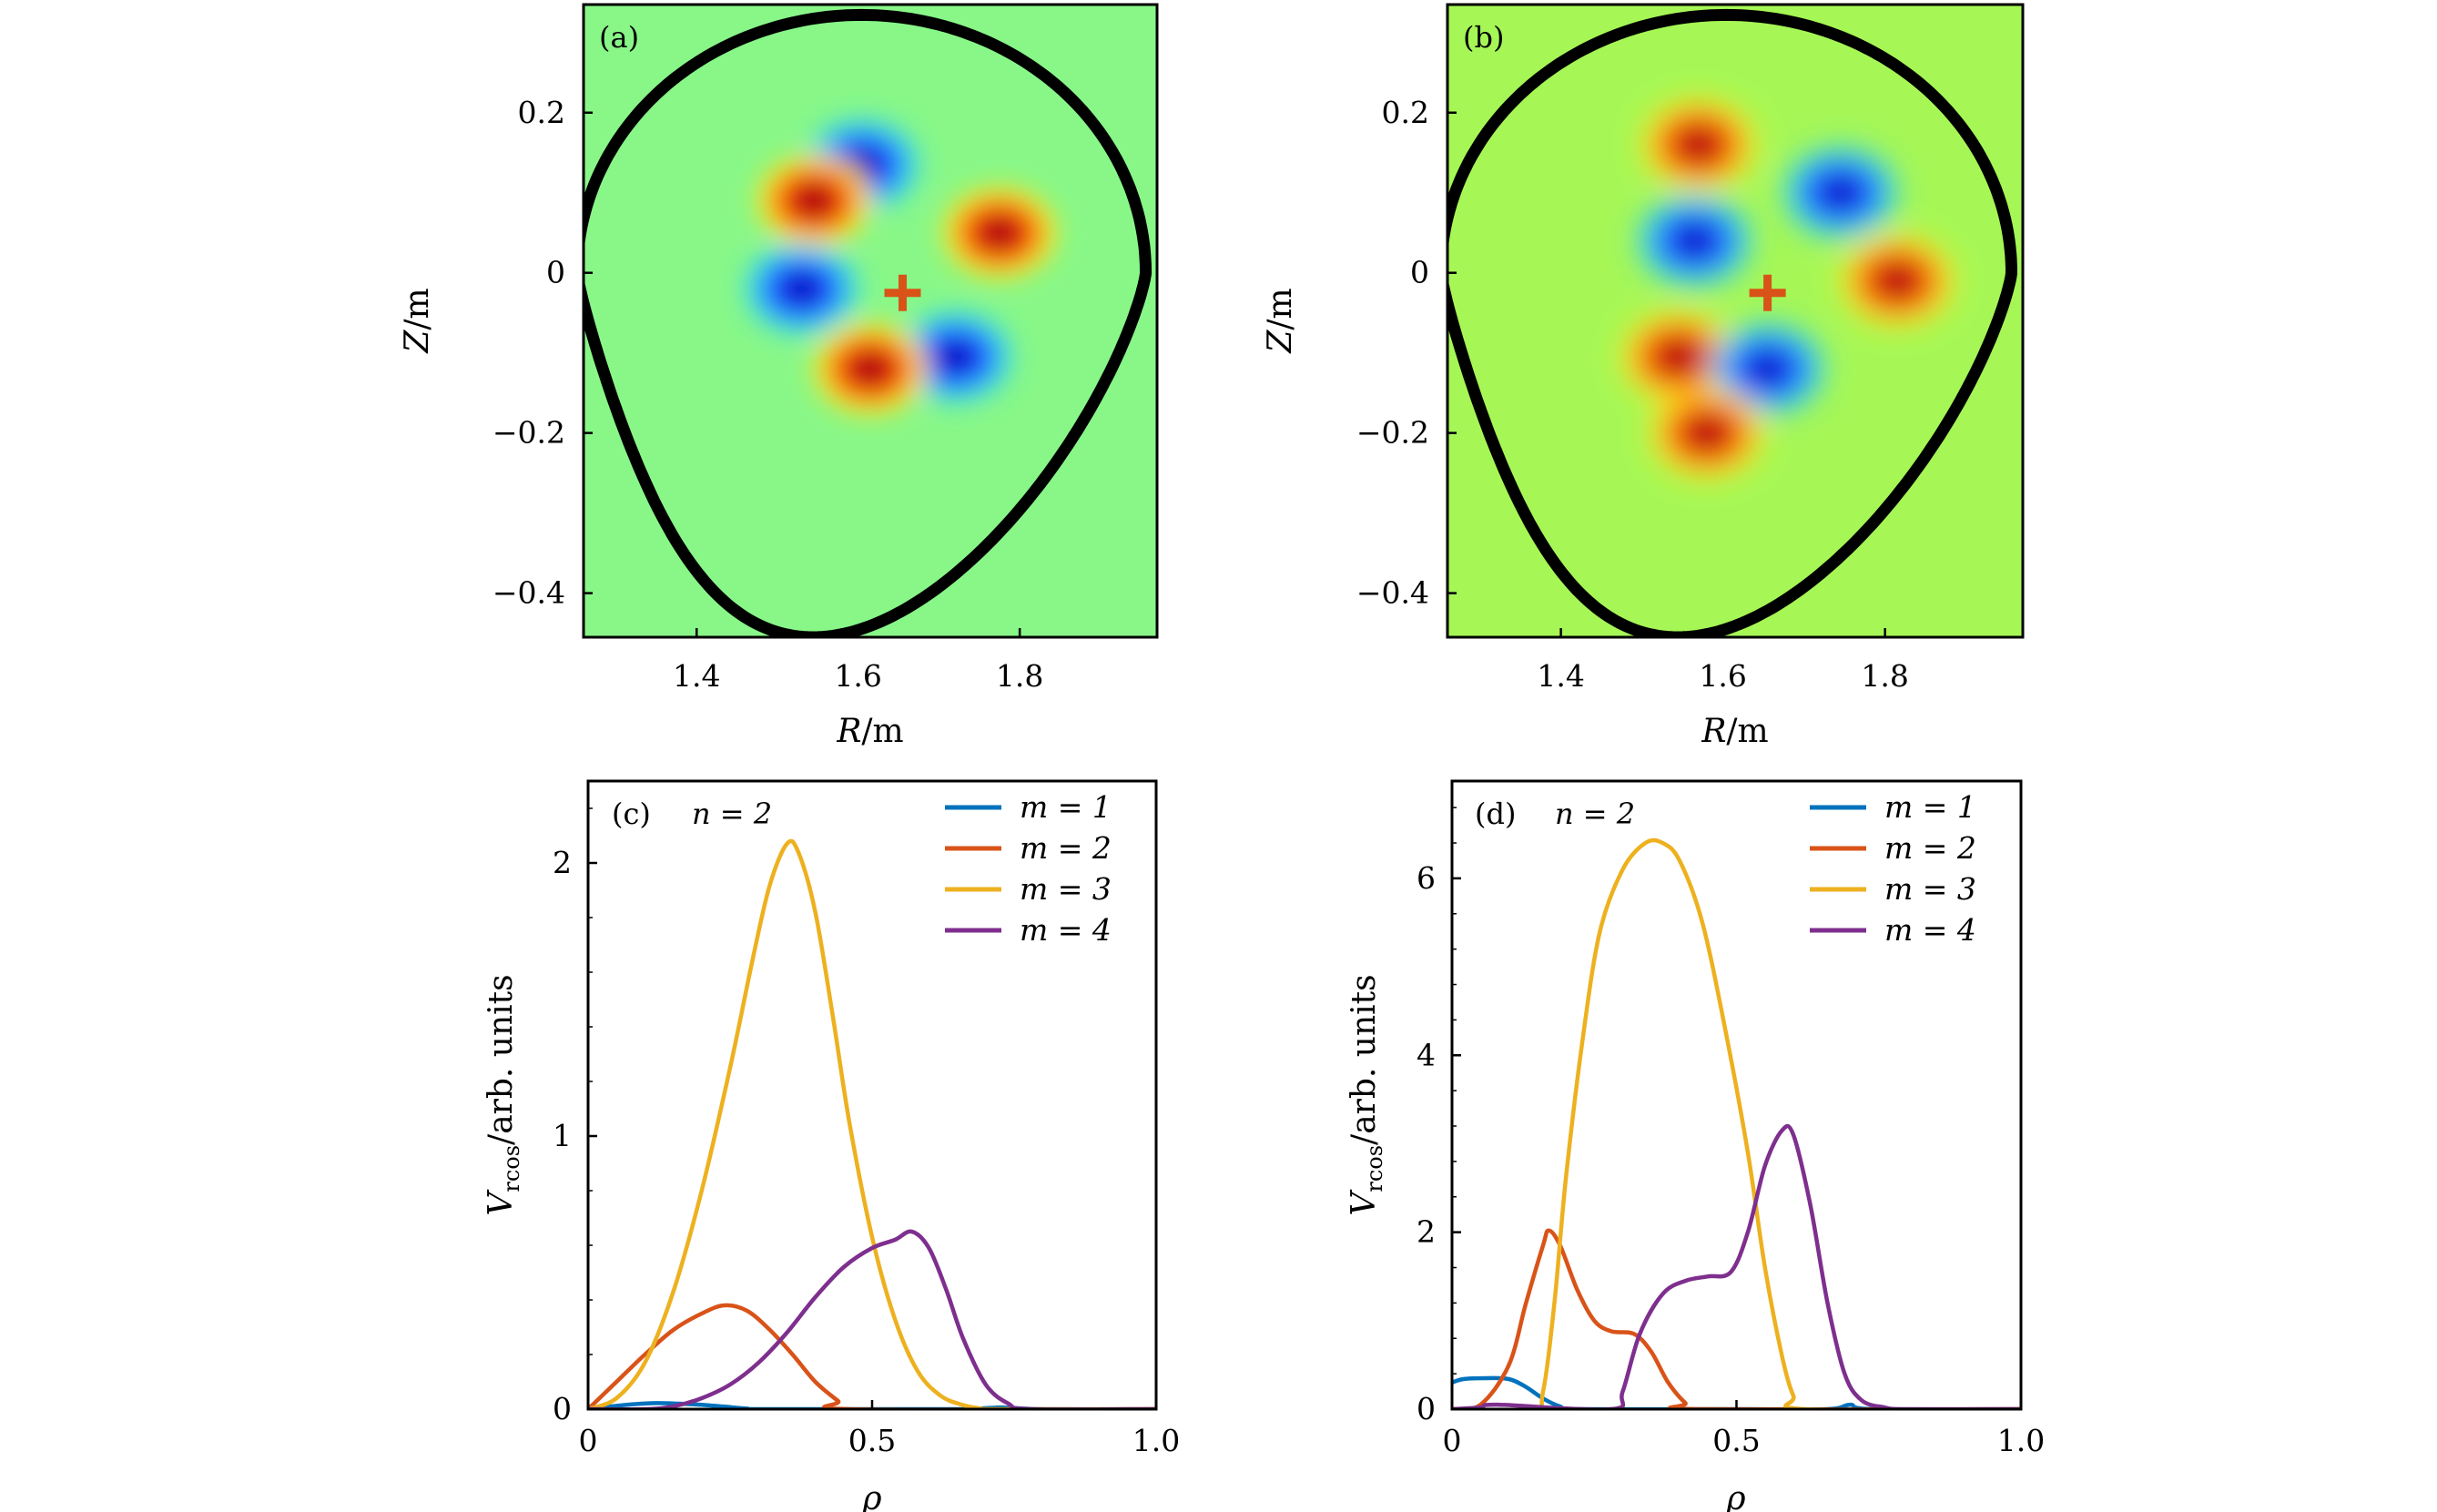  What do you see at coordinates (1426, 1054) in the screenshot?
I see `y-tick-label: 4` at bounding box center [1426, 1054].